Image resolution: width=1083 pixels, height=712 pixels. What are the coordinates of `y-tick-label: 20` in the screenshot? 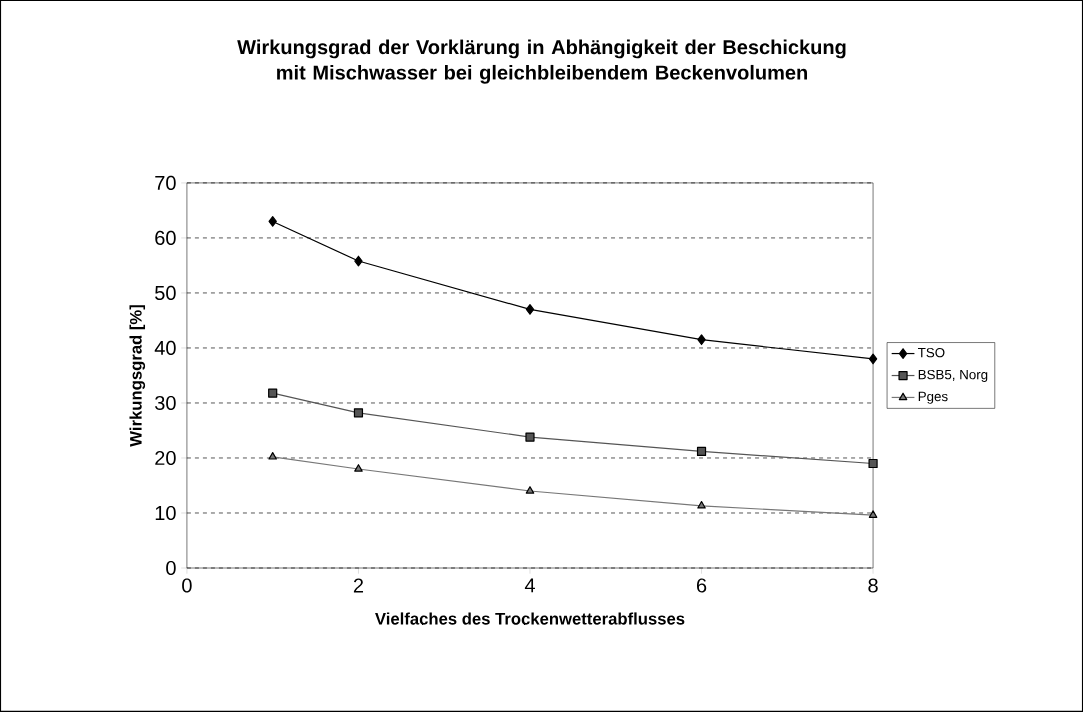 It's located at (165, 458).